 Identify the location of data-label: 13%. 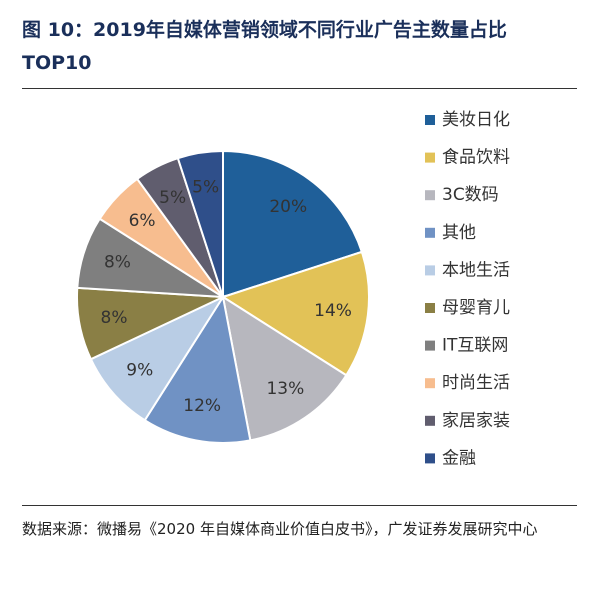
(285, 389).